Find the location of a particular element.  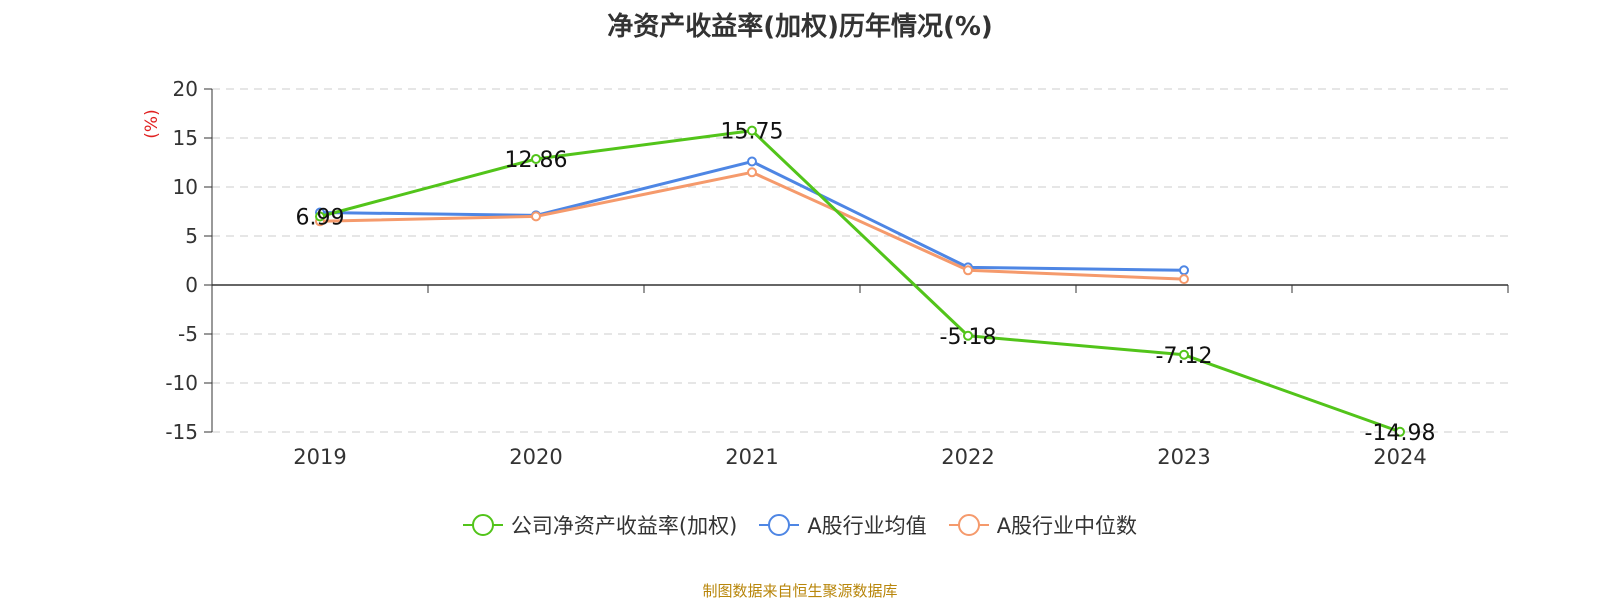

y-tick-label: -15 is located at coordinates (181, 432).